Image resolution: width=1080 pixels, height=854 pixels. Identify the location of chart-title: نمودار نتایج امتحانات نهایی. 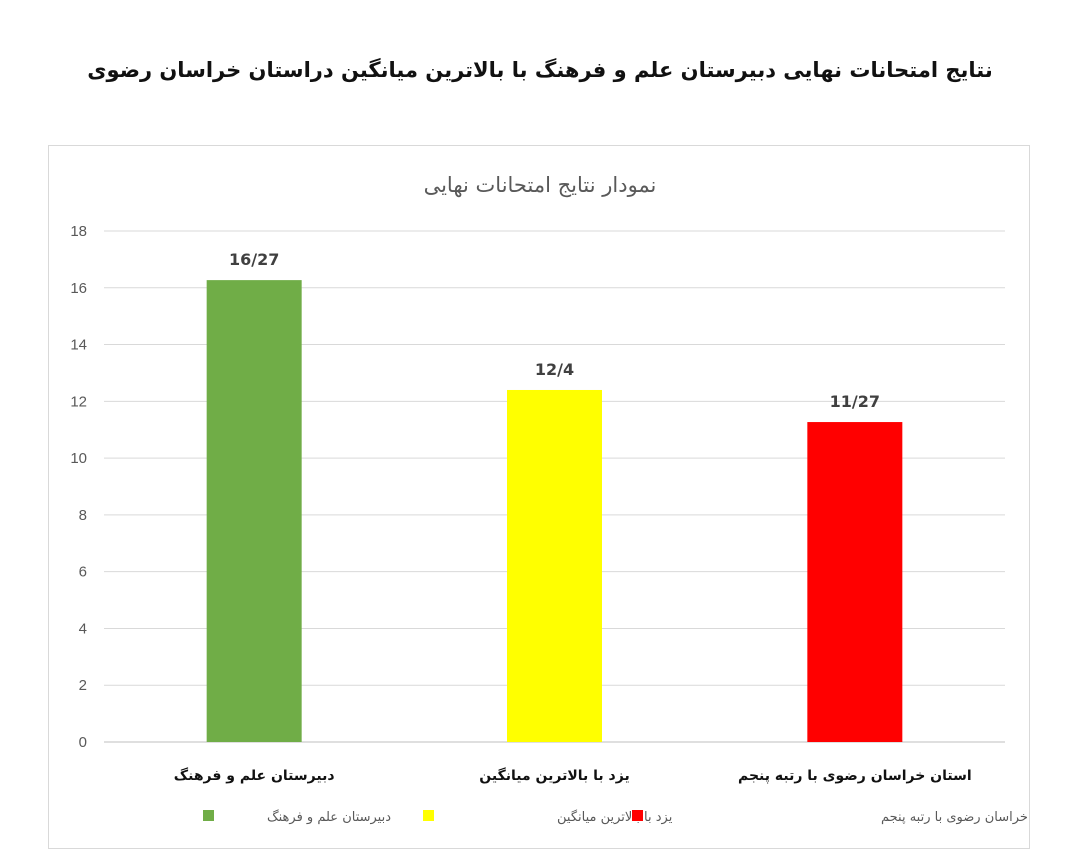
(540, 185).